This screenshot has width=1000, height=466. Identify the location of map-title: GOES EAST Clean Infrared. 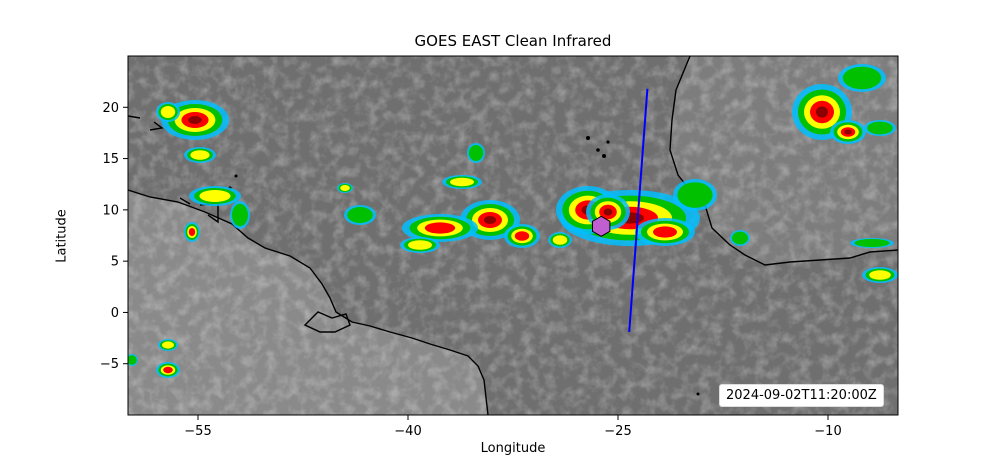
(513, 41).